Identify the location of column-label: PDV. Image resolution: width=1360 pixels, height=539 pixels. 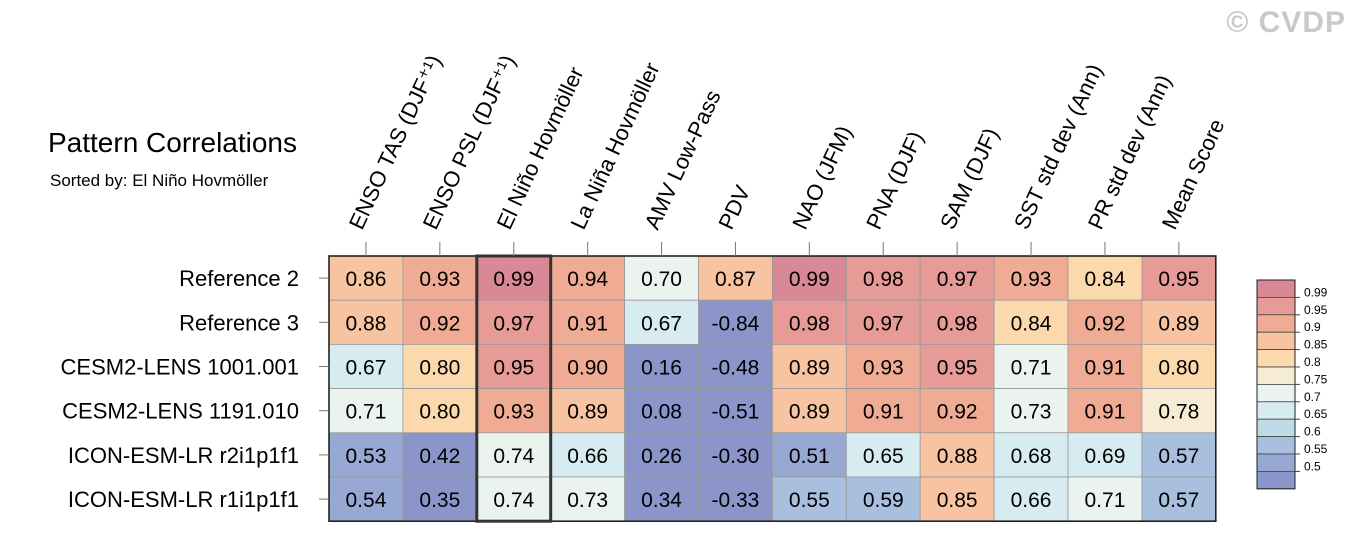
(734, 207).